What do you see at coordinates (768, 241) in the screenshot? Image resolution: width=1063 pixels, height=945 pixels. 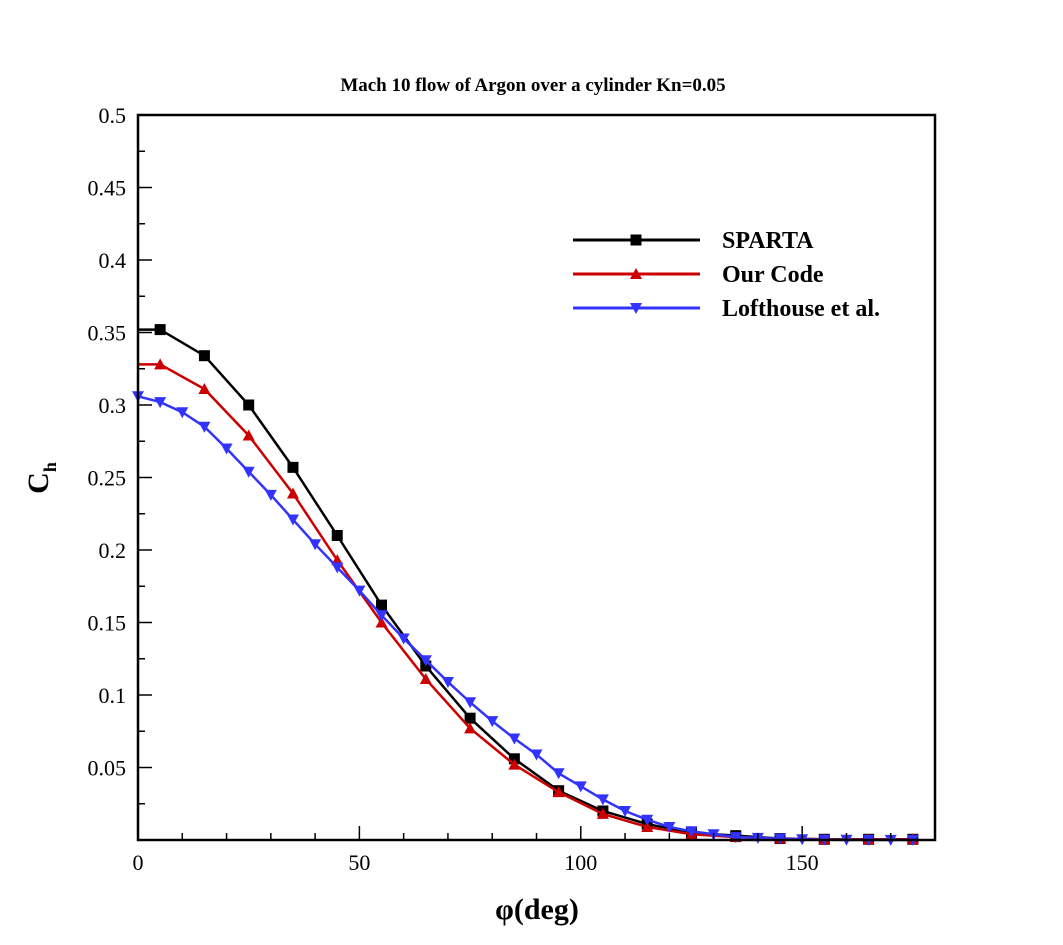 I see `legend-label-0: SPARTA` at bounding box center [768, 241].